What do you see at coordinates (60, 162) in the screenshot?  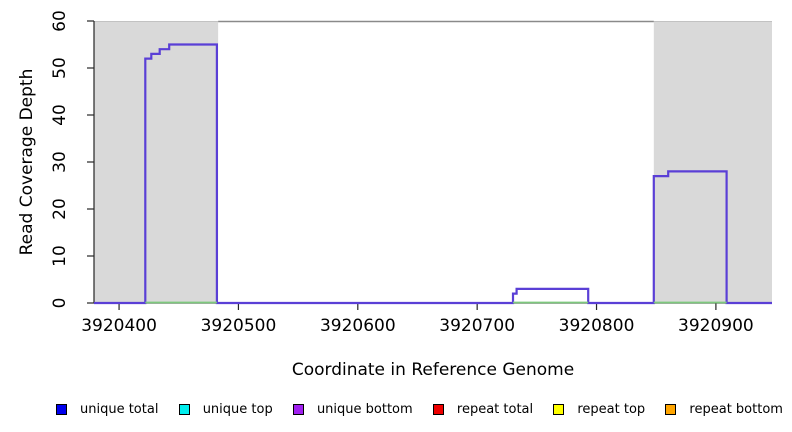 I see `y-tick-label: 30` at bounding box center [60, 162].